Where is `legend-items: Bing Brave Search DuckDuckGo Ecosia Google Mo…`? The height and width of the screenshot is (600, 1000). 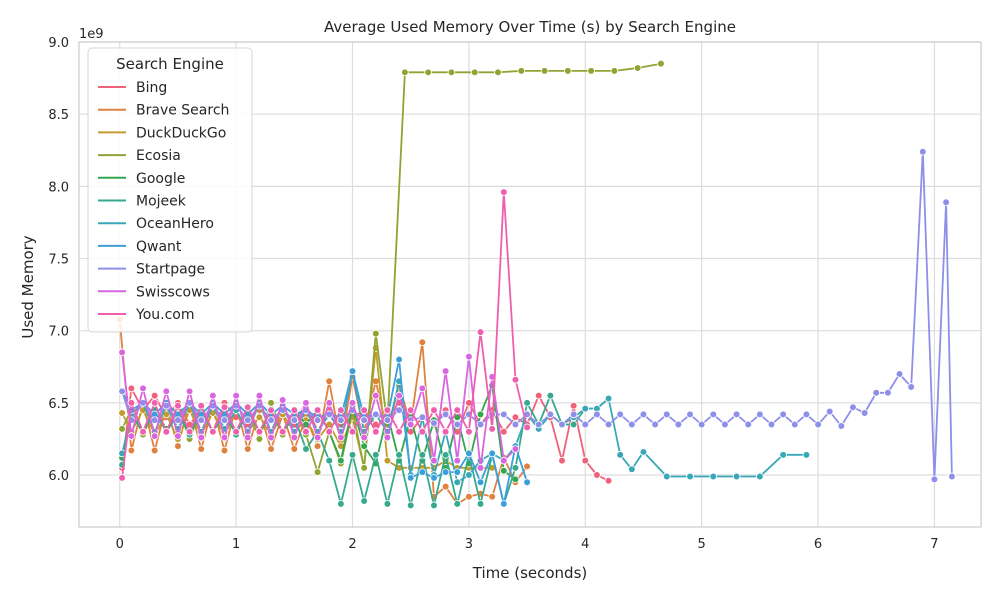 legend-items: Bing Brave Search DuckDuckGo Ecosia Google Mo… is located at coordinates (163, 201).